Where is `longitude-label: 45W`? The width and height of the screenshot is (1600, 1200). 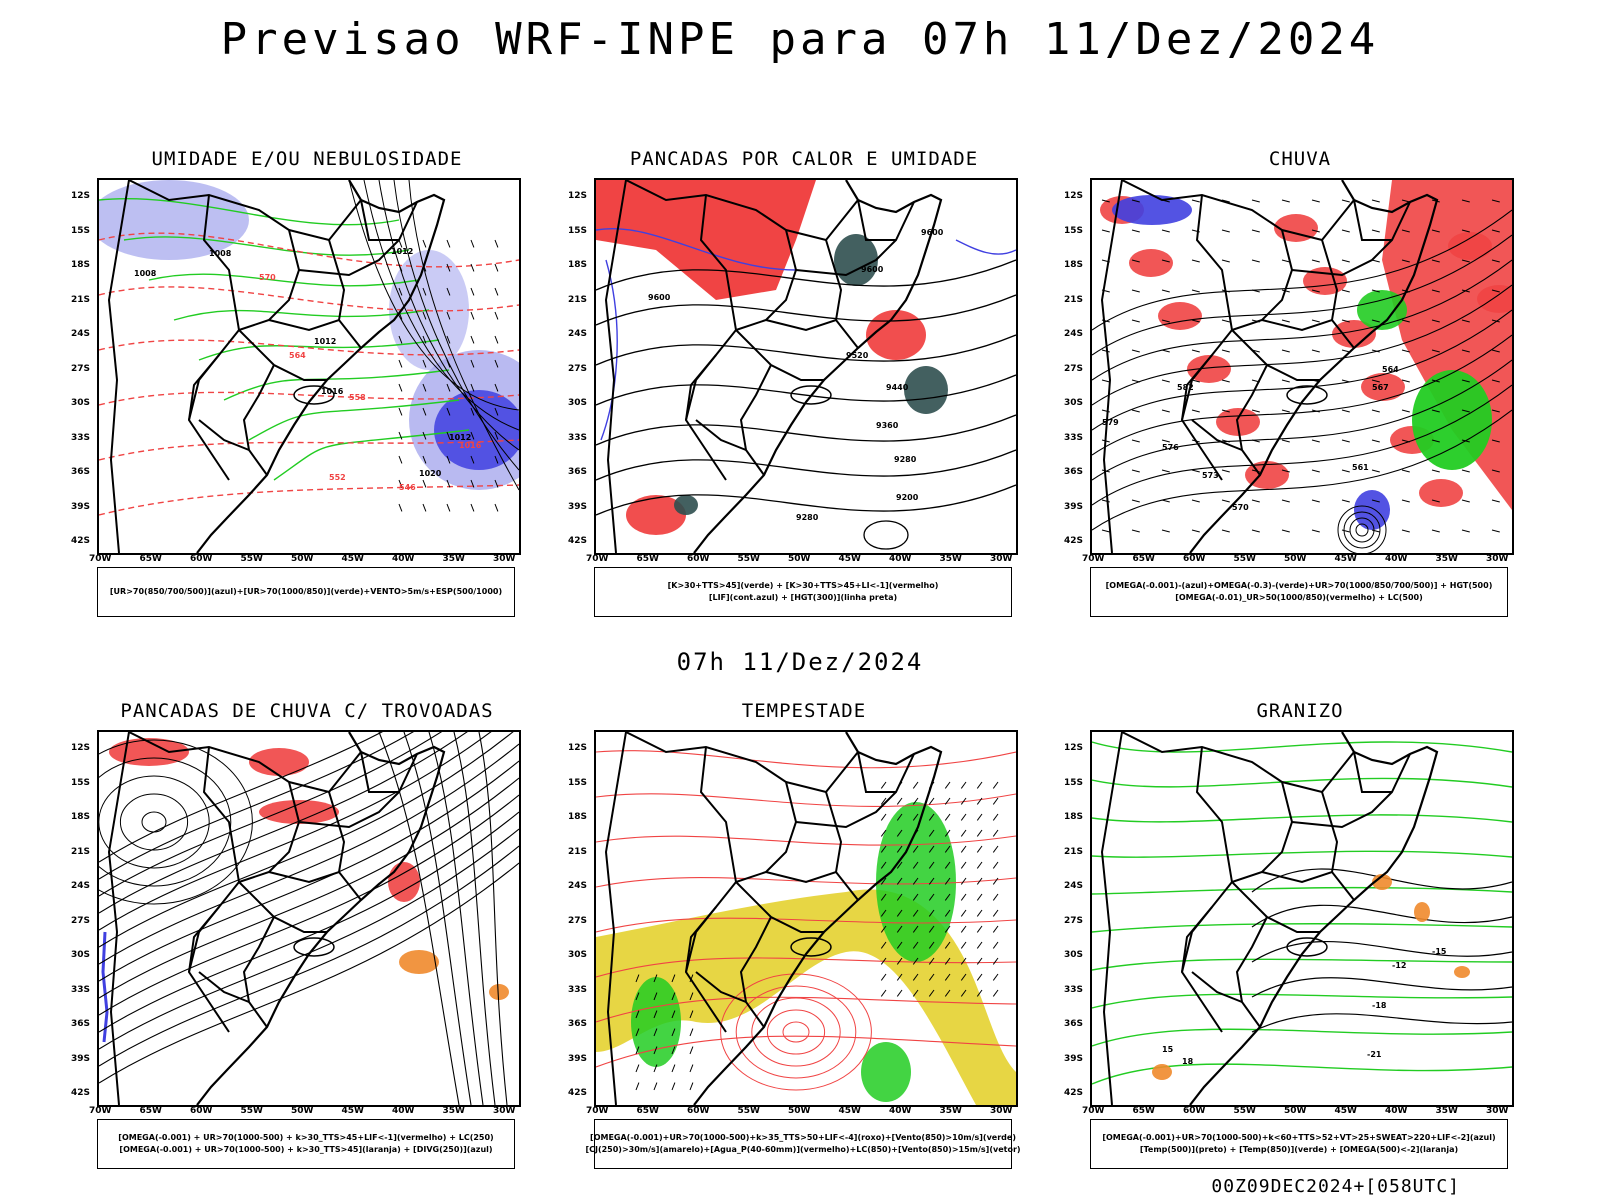
longitude-label: 45W is located at coordinates (352, 559).